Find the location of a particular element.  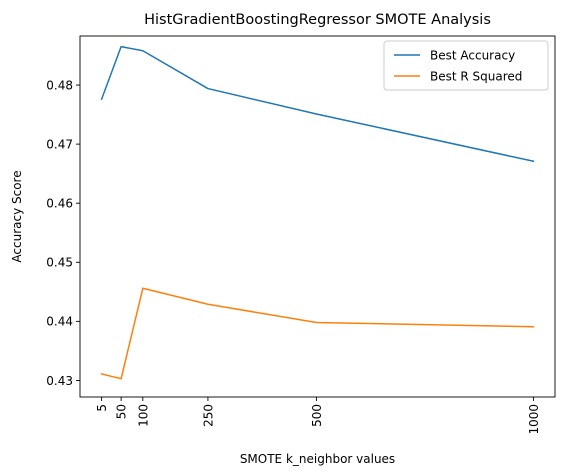

x-axis-label: SMOTE k_neighbor values is located at coordinates (317, 459).